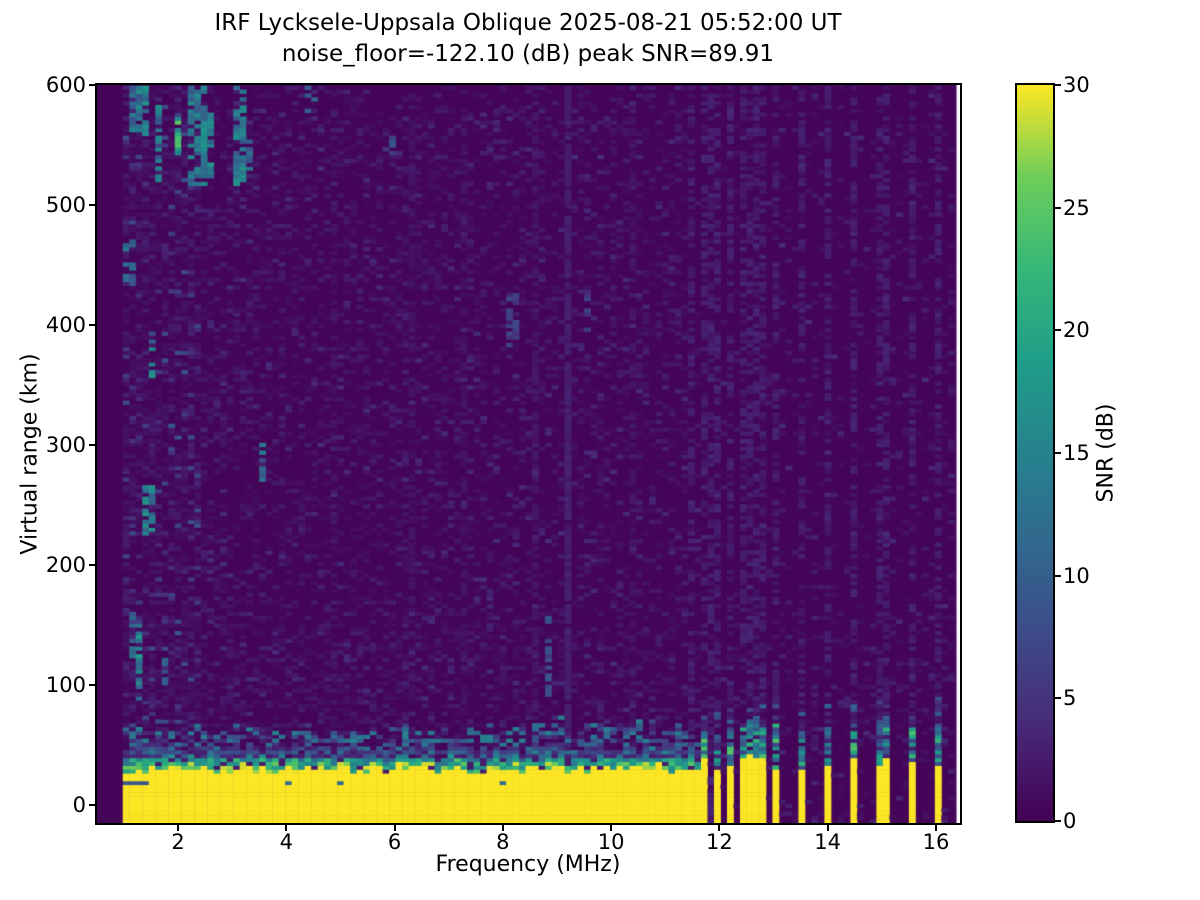 The width and height of the screenshot is (1200, 900). I want to click on colorbar-tick-label: 20, so click(1076, 330).